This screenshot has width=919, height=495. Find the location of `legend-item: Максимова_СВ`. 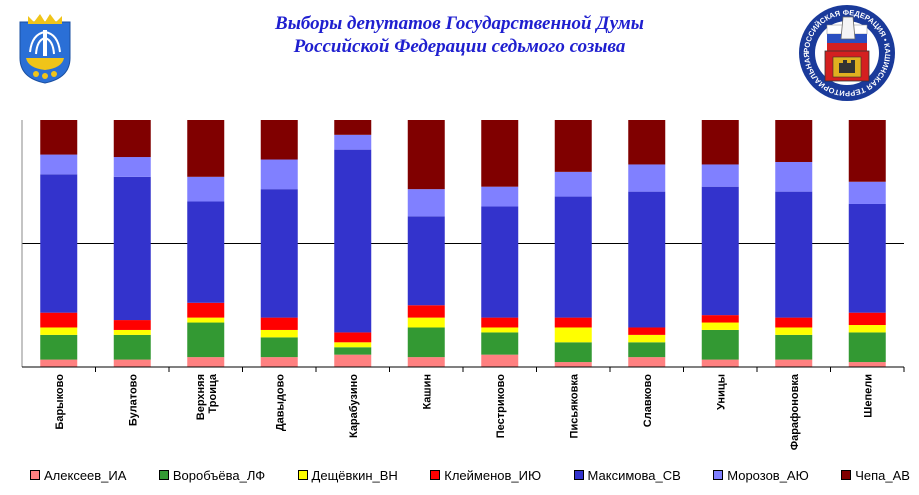

legend-item: Максимова_СВ is located at coordinates (627, 475).